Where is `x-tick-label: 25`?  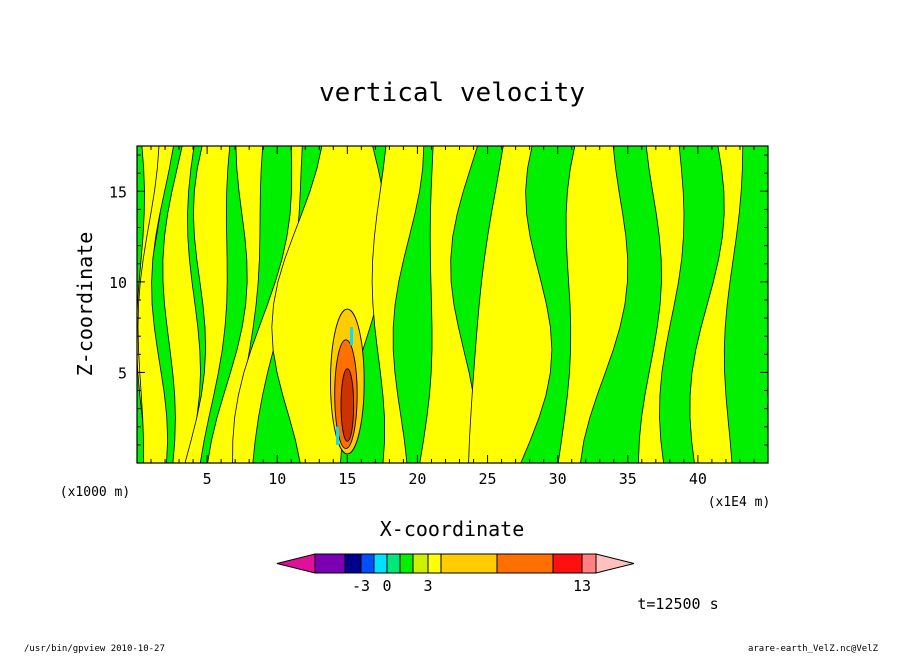 x-tick-label: 25 is located at coordinates (488, 479).